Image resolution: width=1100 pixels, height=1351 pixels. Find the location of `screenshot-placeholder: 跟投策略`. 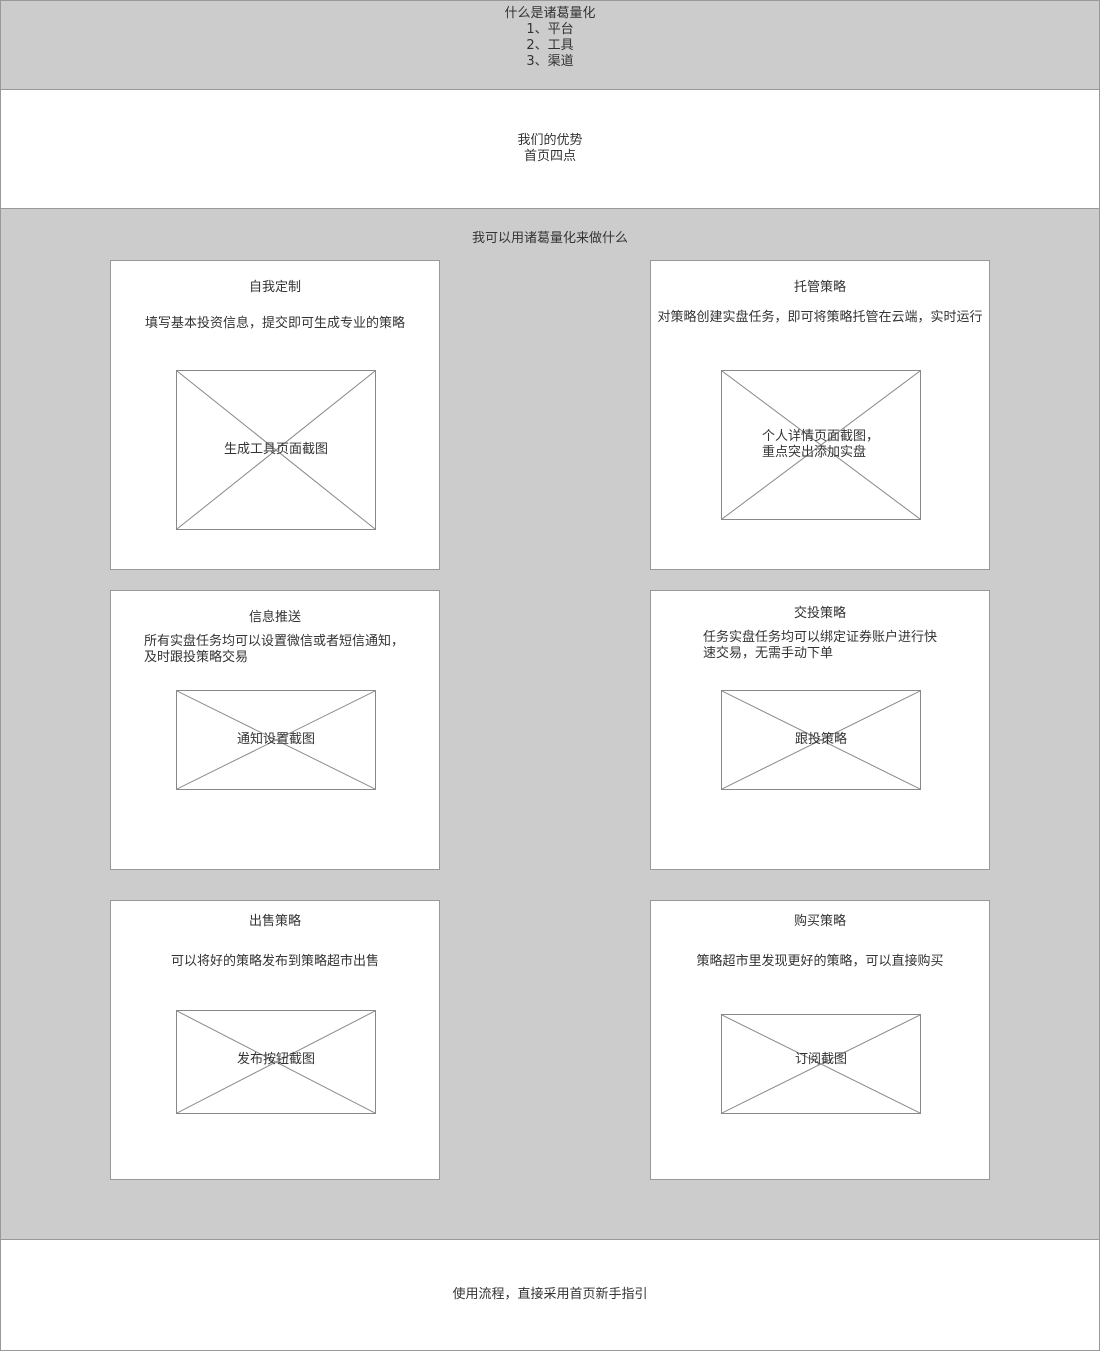

screenshot-placeholder: 跟投策略 is located at coordinates (821, 740).